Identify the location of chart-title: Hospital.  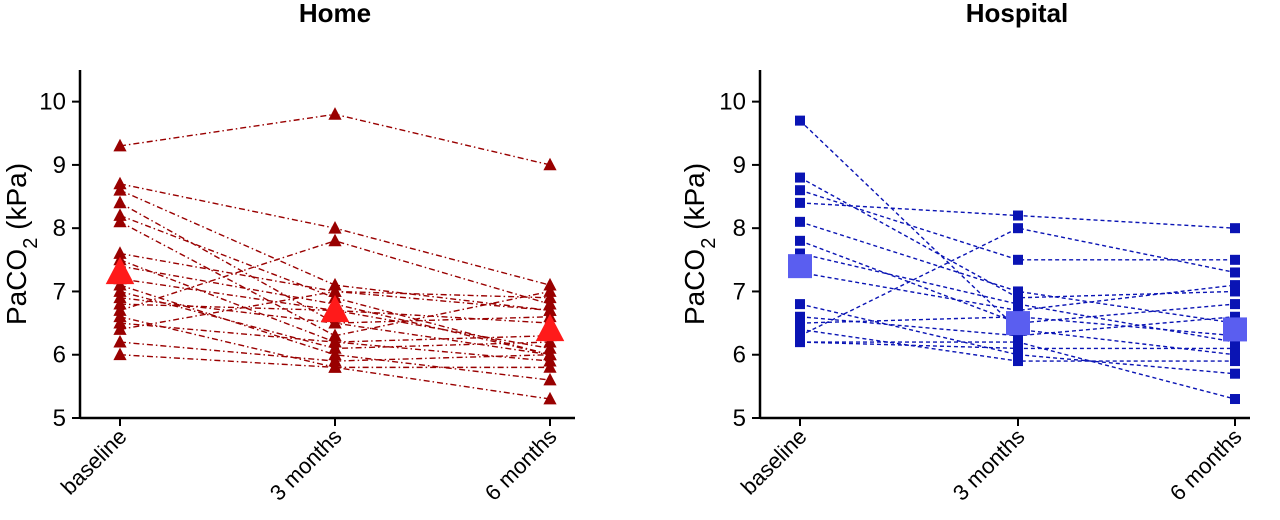
(1017, 14).